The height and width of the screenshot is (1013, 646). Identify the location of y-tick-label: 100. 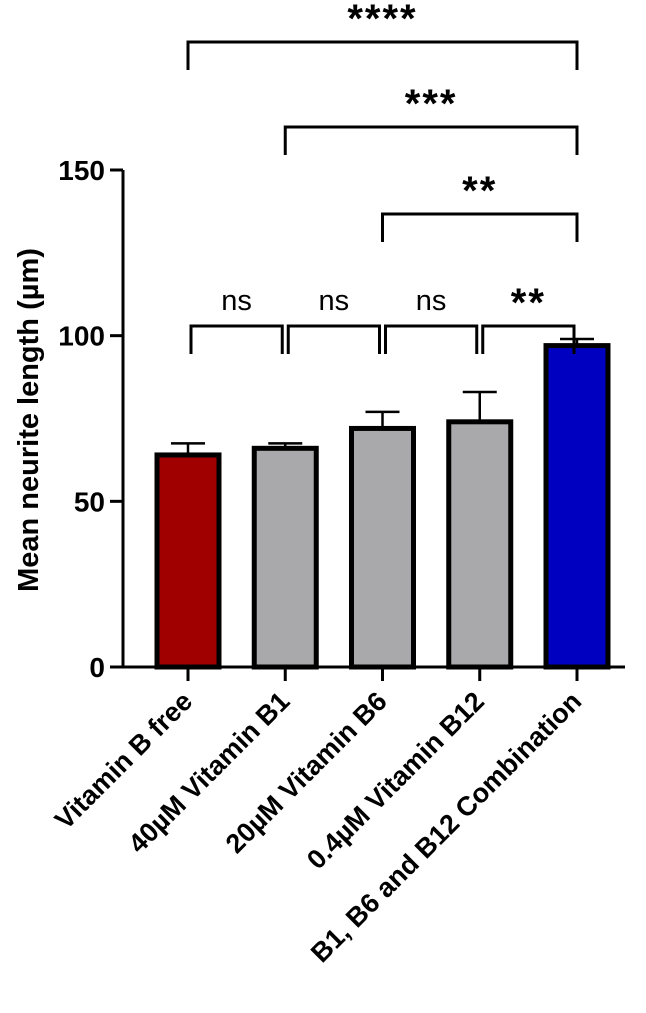
(81, 336).